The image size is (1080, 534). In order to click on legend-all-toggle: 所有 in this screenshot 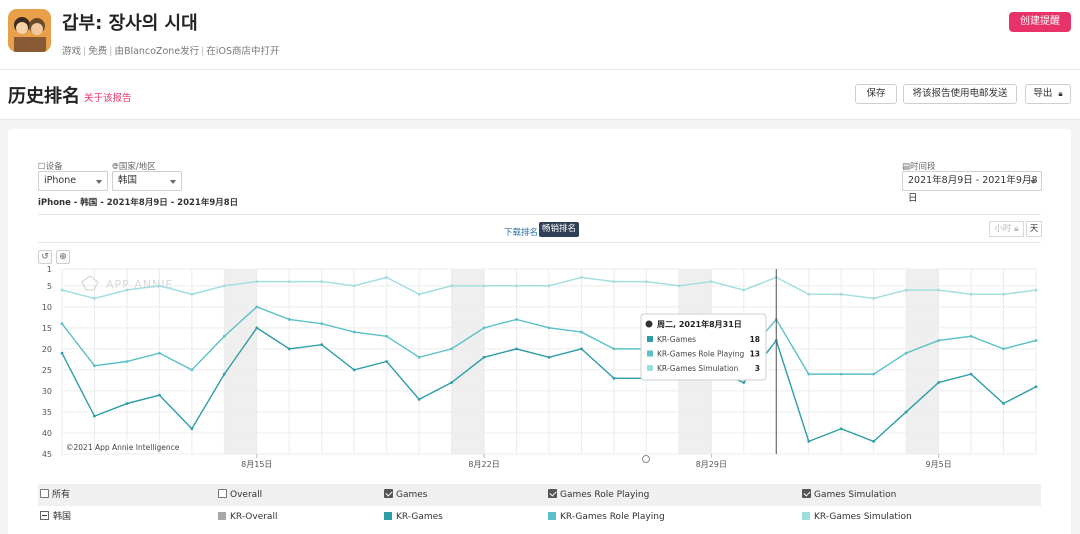, I will do `click(55, 495)`.